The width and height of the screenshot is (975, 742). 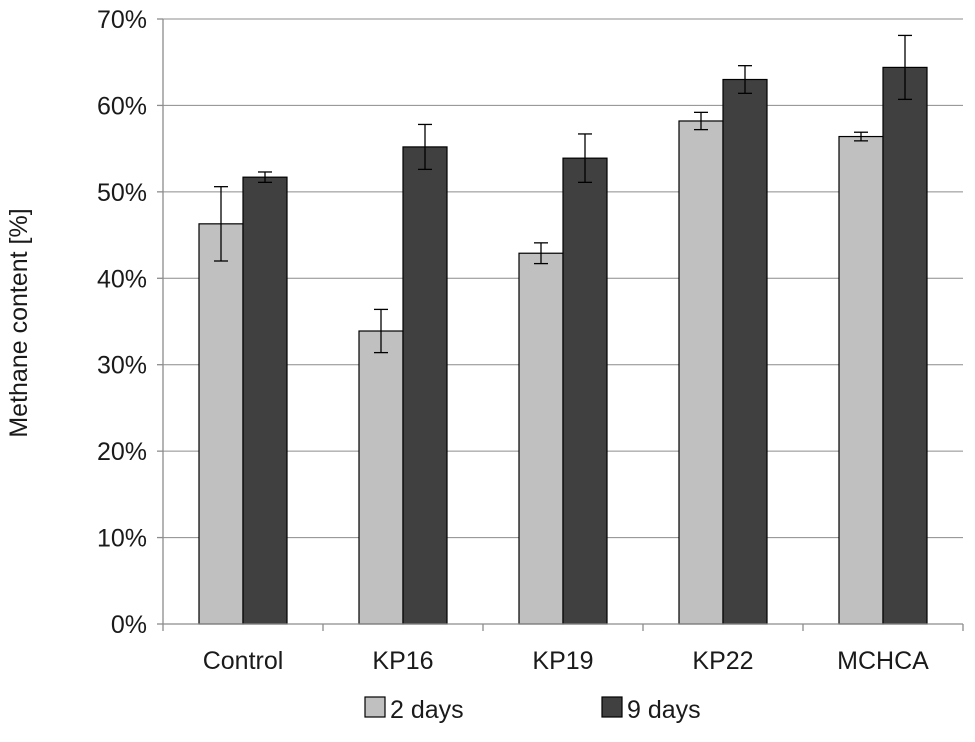 I want to click on x-tick-label-control: Control, so click(x=243, y=661).